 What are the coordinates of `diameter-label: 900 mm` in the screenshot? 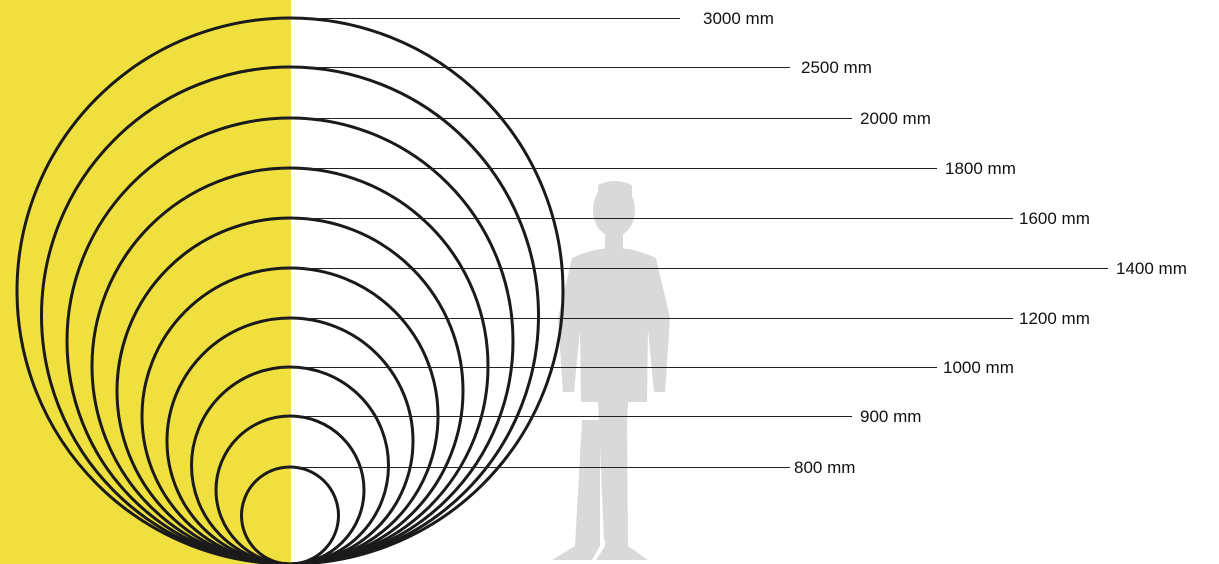 It's located at (890, 416).